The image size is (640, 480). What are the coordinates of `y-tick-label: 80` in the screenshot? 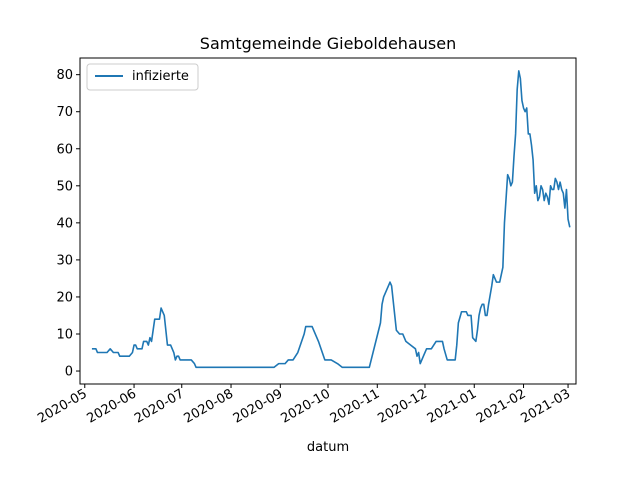 It's located at (64, 75).